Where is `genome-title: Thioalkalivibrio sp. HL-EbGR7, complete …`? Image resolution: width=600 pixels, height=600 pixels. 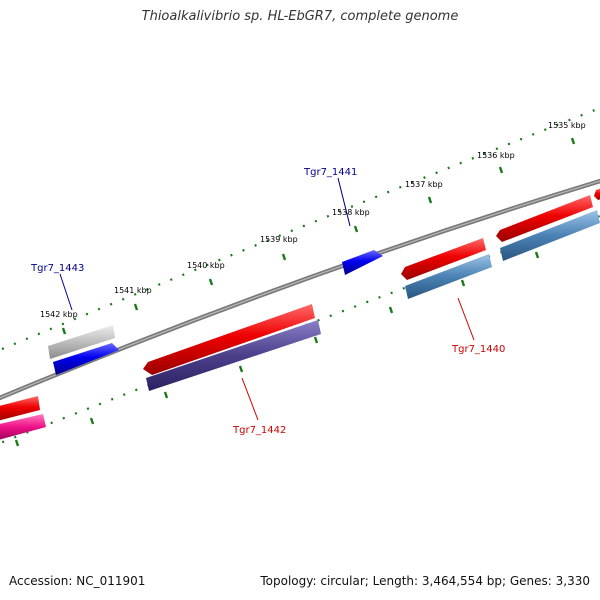
genome-title: Thioalkalivibrio sp. HL-EbGR7, complete … is located at coordinates (300, 16).